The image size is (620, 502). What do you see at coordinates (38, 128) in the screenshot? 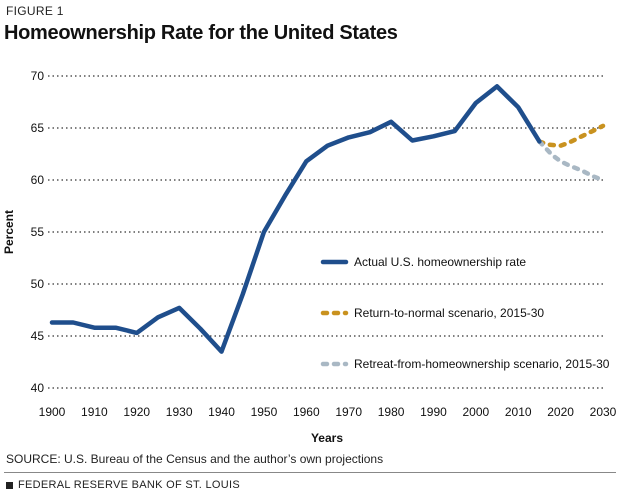
I see `y-tick-label: 65` at bounding box center [38, 128].